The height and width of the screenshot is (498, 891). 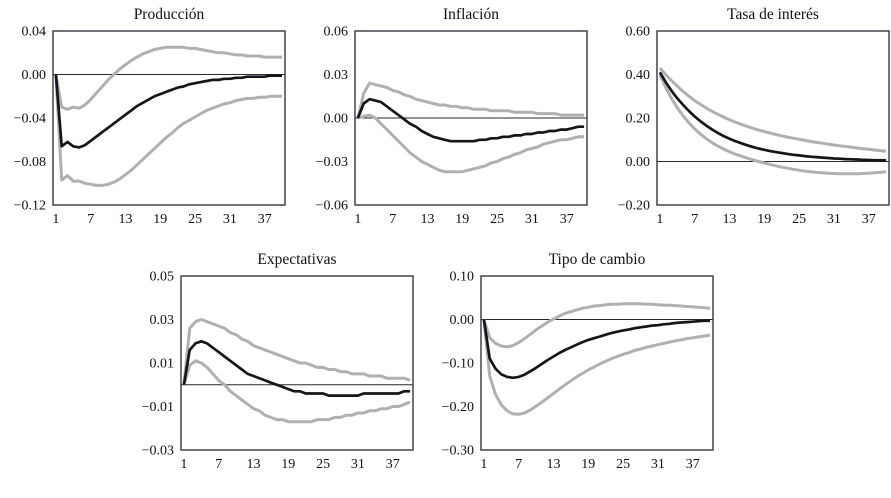 What do you see at coordinates (169, 14) in the screenshot?
I see `chart-title-produccion: Producción` at bounding box center [169, 14].